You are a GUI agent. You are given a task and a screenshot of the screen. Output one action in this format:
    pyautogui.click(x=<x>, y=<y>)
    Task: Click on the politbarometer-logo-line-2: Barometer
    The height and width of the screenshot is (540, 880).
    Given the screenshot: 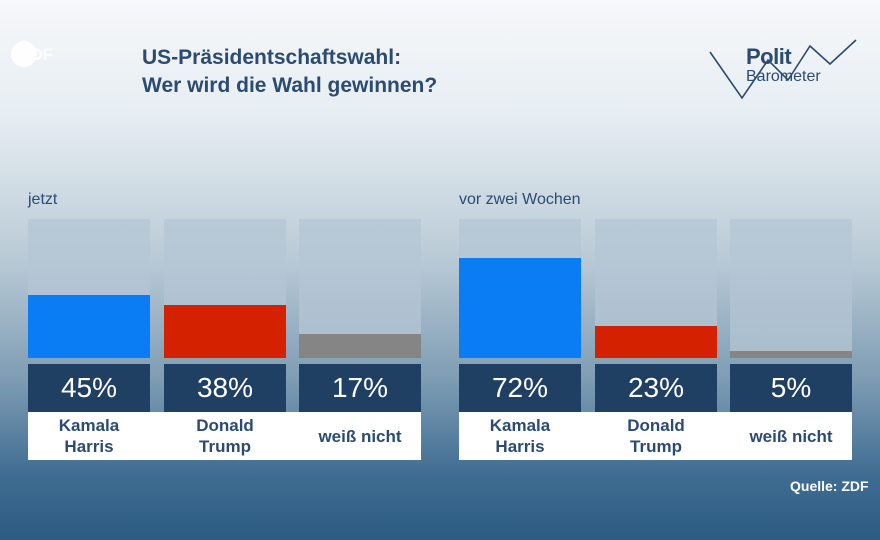 What is the action you would take?
    pyautogui.click(x=783, y=76)
    